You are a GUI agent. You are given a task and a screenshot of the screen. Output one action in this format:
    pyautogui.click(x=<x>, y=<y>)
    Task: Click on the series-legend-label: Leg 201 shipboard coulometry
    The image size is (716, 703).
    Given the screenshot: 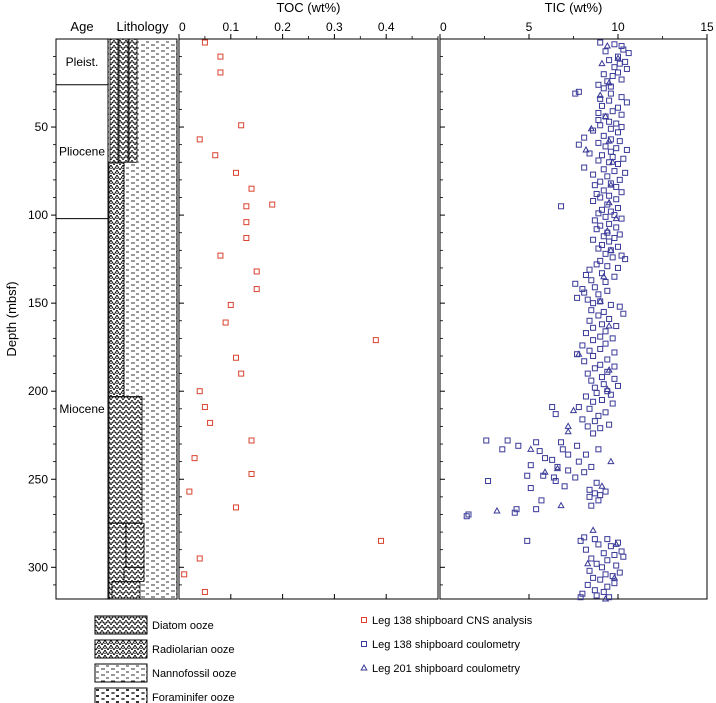 What is the action you would take?
    pyautogui.click(x=446, y=669)
    